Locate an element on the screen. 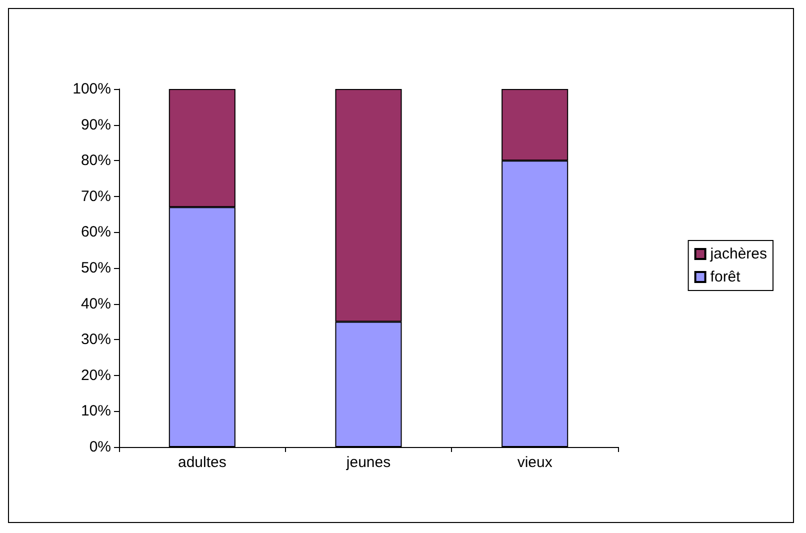 This screenshot has width=806, height=533. y-tick-label: 100% is located at coordinates (91, 89).